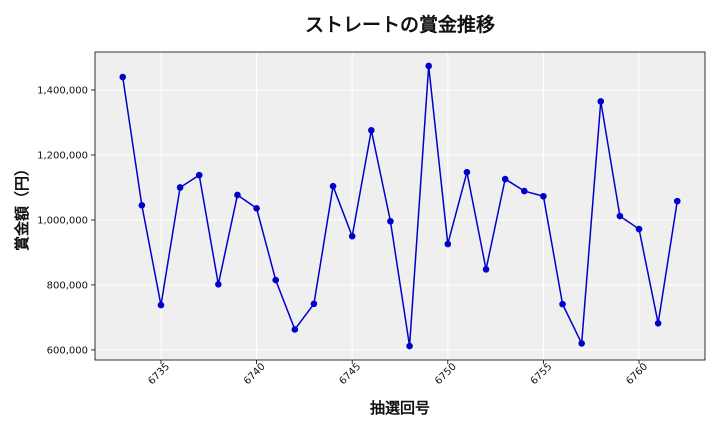  I want to click on x-tick-label: 6755, so click(542, 374).